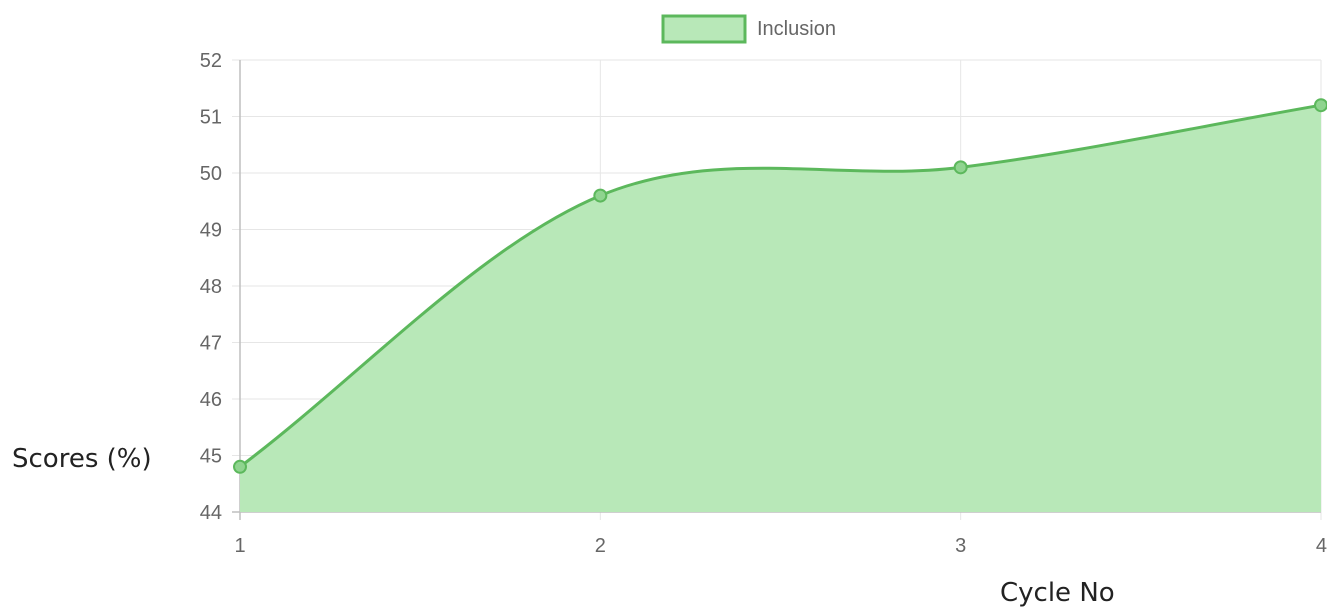 This screenshot has width=1327, height=615. Describe the element at coordinates (796, 29) in the screenshot. I see `legend-label-inclusion: Inclusion` at that location.